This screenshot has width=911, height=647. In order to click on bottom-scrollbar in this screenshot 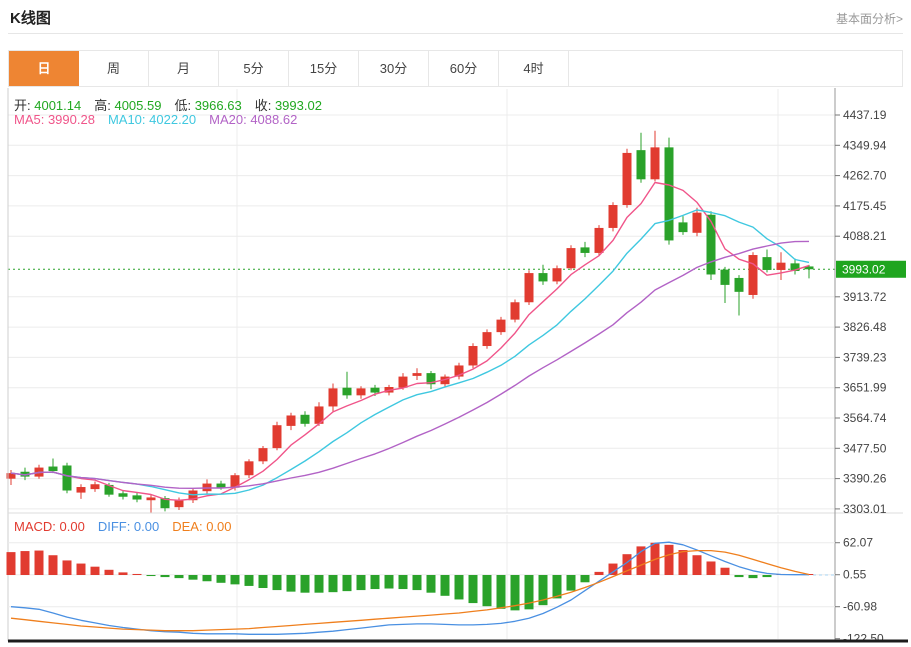, I will do `click(458, 641)`.